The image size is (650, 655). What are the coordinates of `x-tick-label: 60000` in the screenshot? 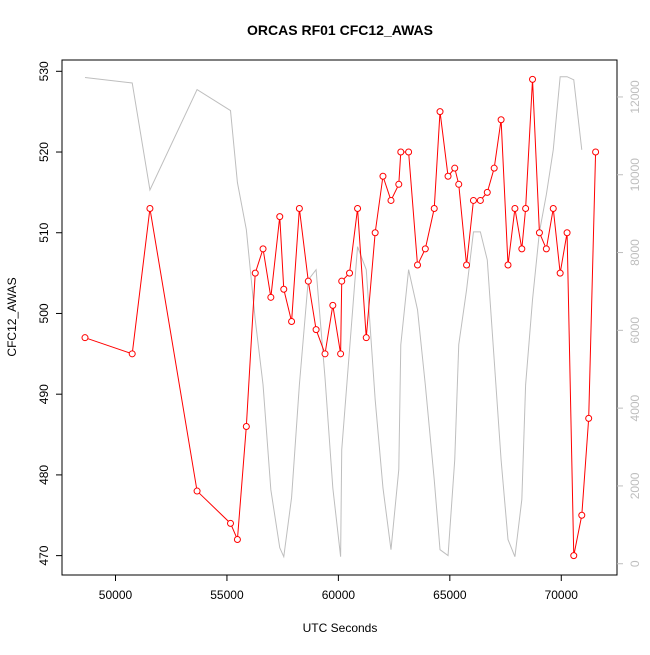 It's located at (339, 595).